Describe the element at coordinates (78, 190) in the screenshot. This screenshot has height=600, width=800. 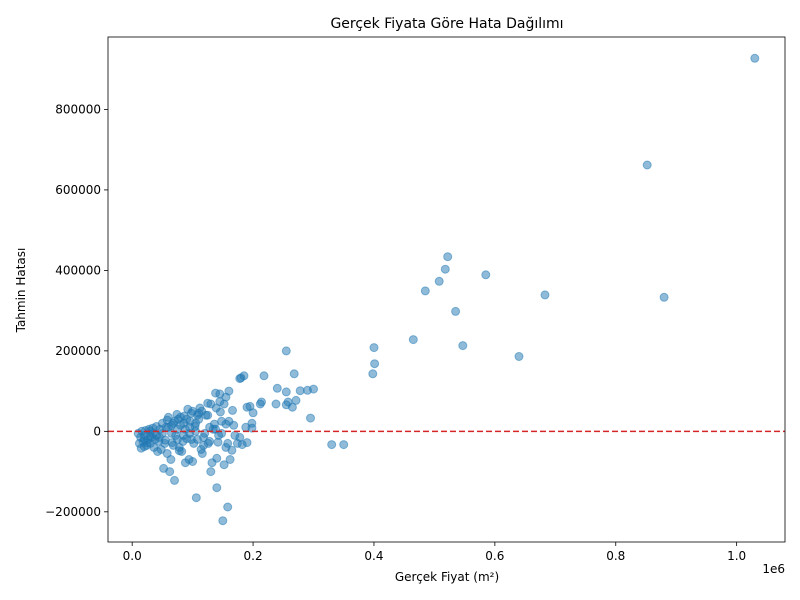
I see `y-tick-label: 600000` at that location.